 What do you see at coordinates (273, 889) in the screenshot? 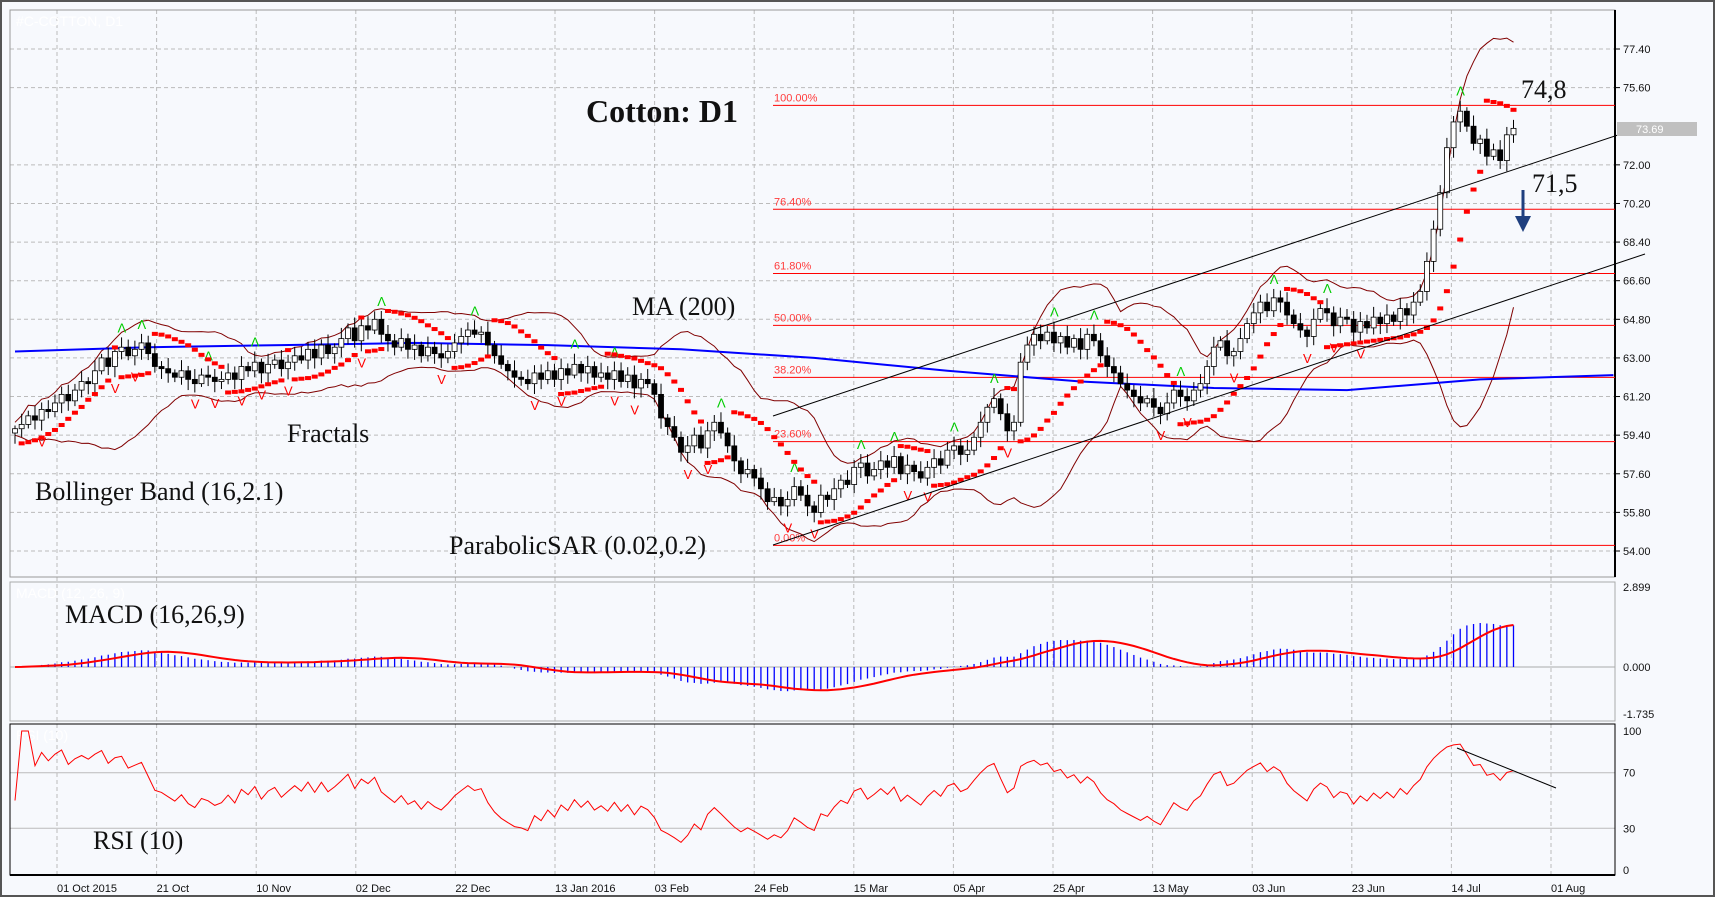
I see `date-tick-label: 10 Nov` at bounding box center [273, 889].